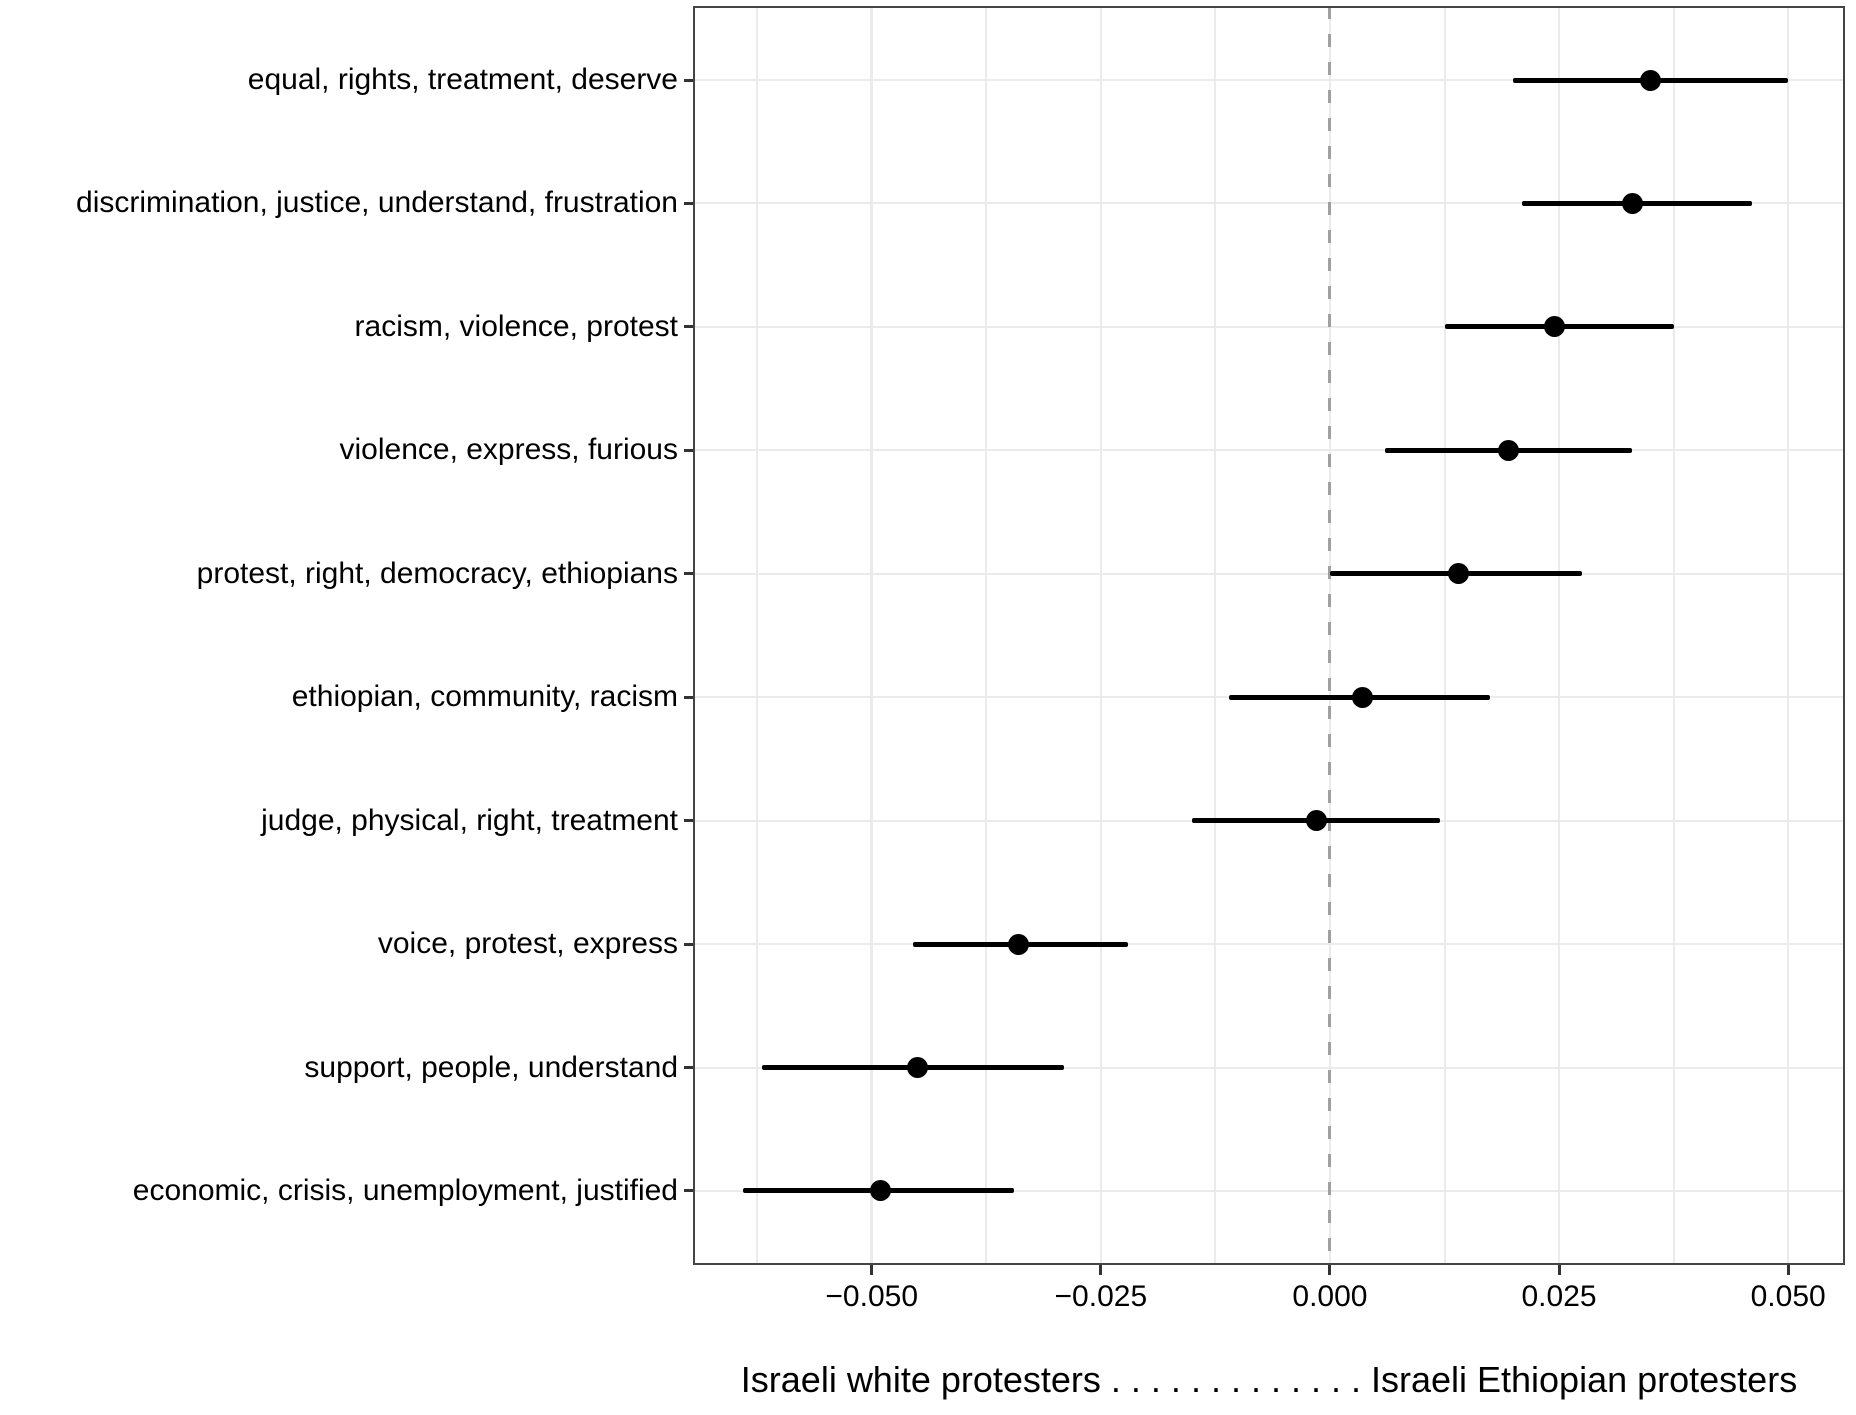 The width and height of the screenshot is (1856, 1415). Describe the element at coordinates (1330, 635) in the screenshot. I see `zero-reference-line` at that location.